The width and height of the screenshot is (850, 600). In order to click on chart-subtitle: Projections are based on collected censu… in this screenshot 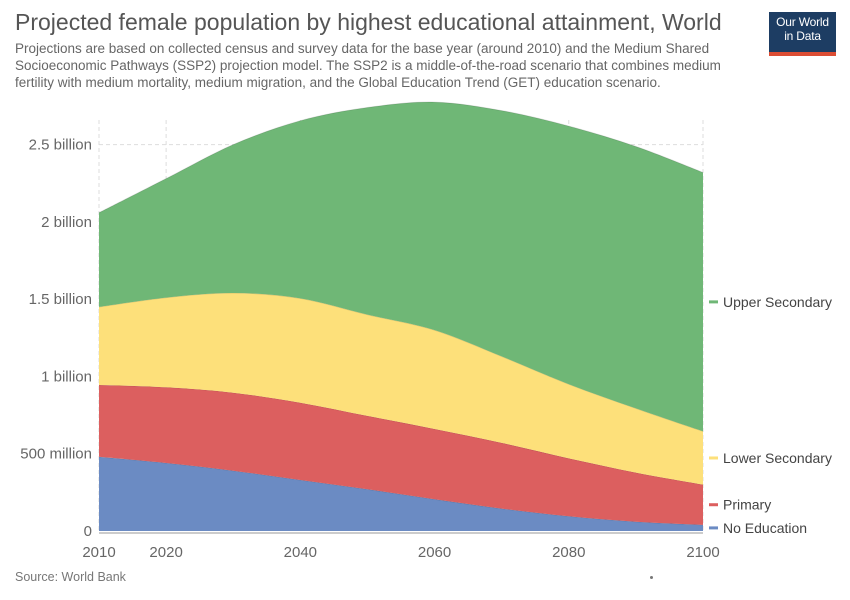, I will do `click(368, 65)`.